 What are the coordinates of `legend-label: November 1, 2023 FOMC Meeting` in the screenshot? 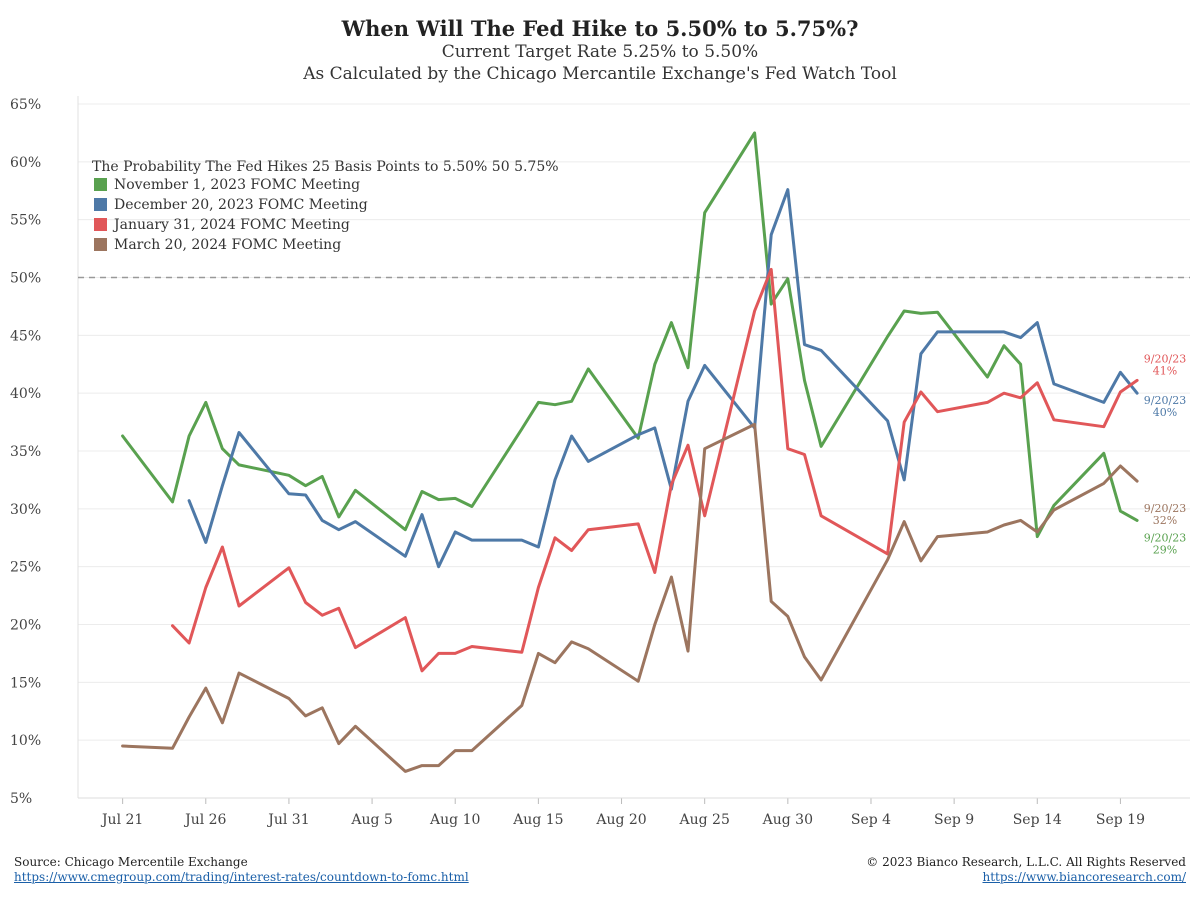 It's located at (237, 185).